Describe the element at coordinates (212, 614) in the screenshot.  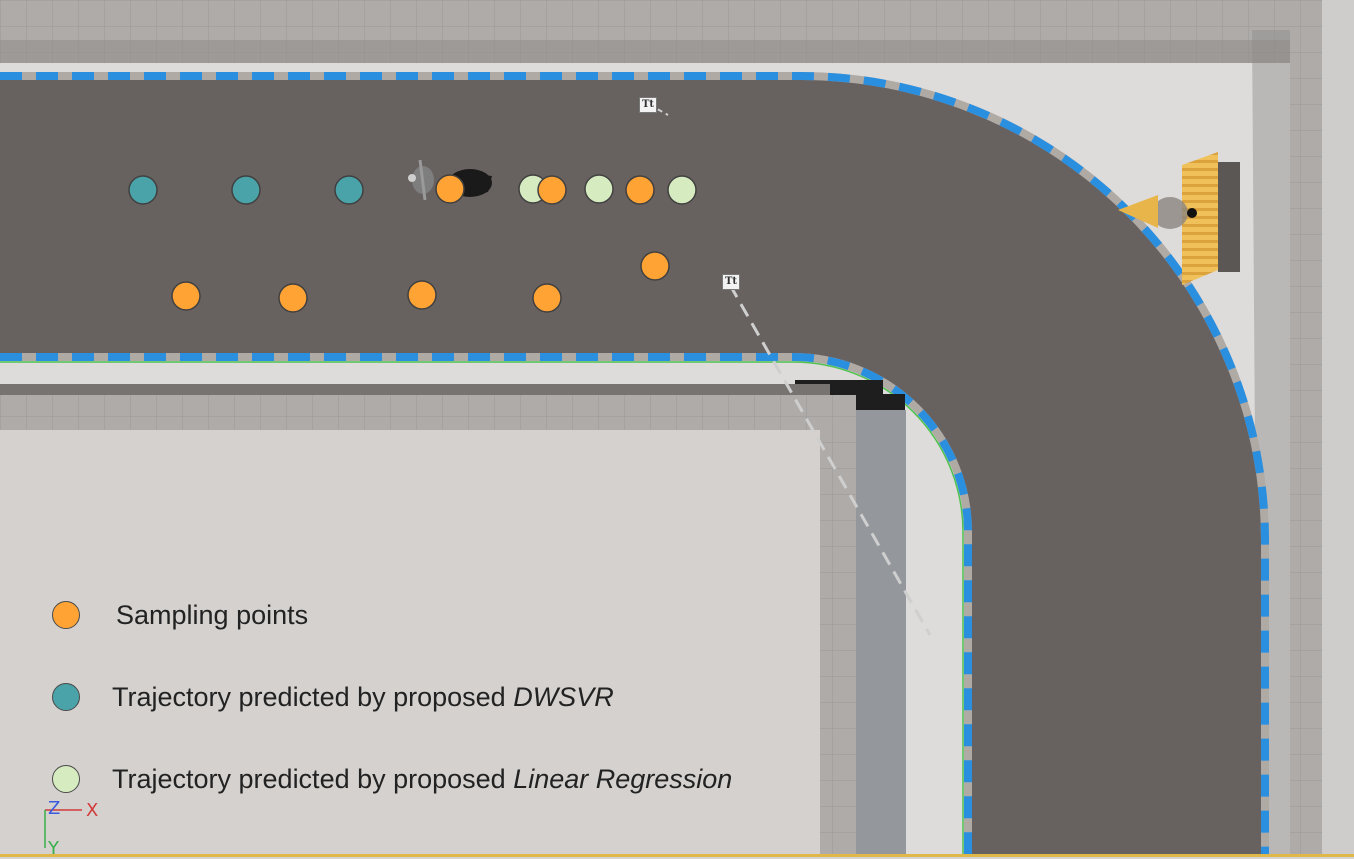
I see `legend-label: Sampling points` at that location.